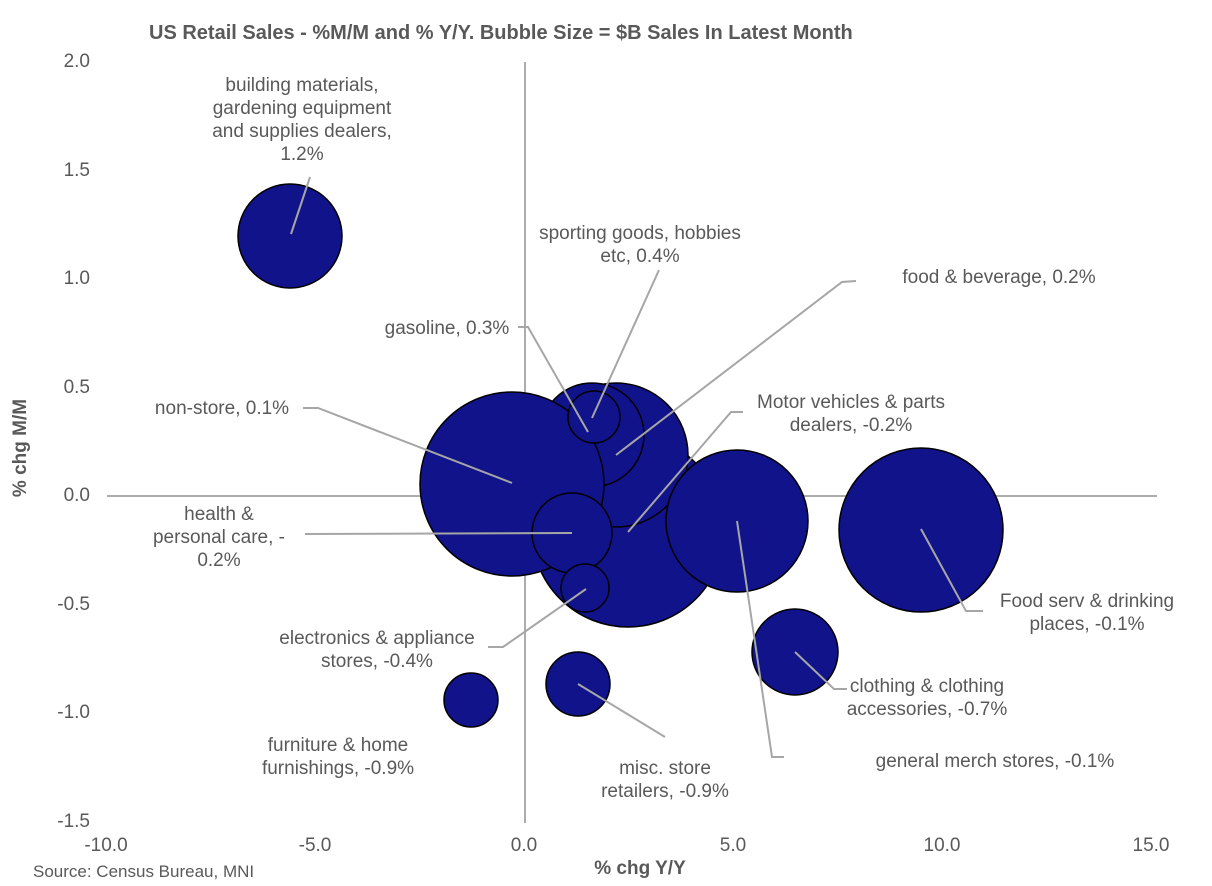  I want to click on label-food-beverage: food & beverage, 0.2%, so click(998, 277).